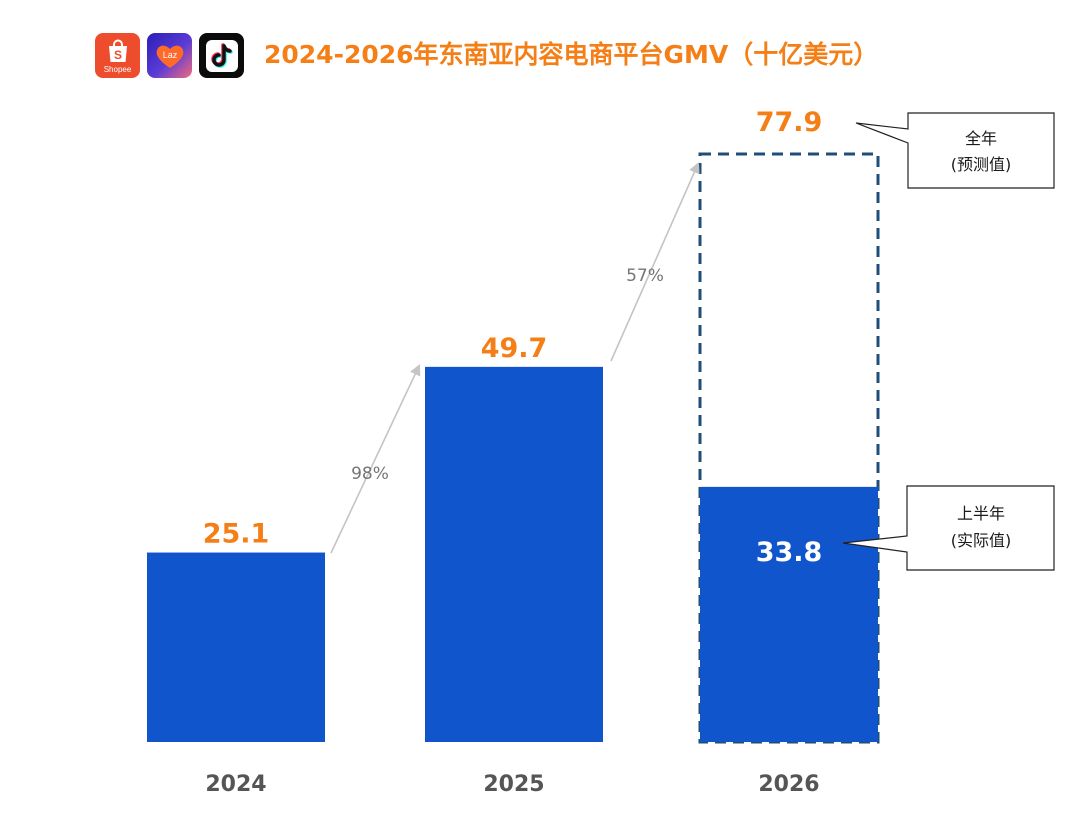 The height and width of the screenshot is (821, 1080). I want to click on shopee-logo: S Shopee, so click(117, 55).